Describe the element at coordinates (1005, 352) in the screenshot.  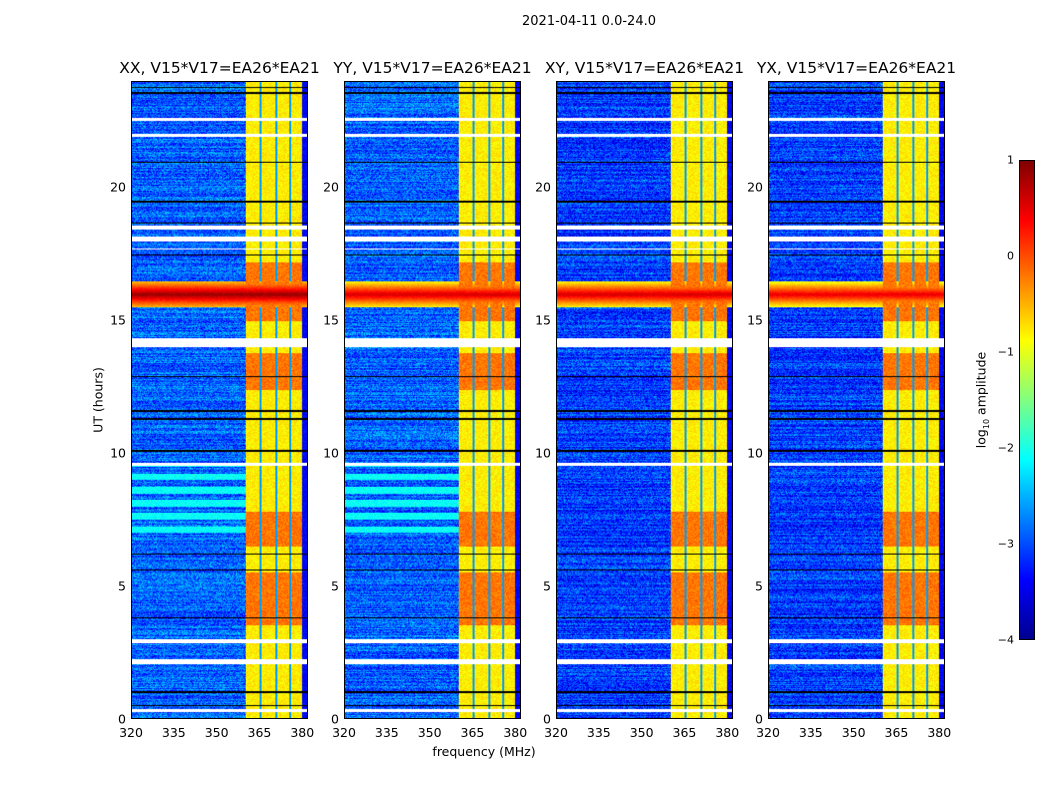
I see `colorbar-tick-label: −1` at that location.